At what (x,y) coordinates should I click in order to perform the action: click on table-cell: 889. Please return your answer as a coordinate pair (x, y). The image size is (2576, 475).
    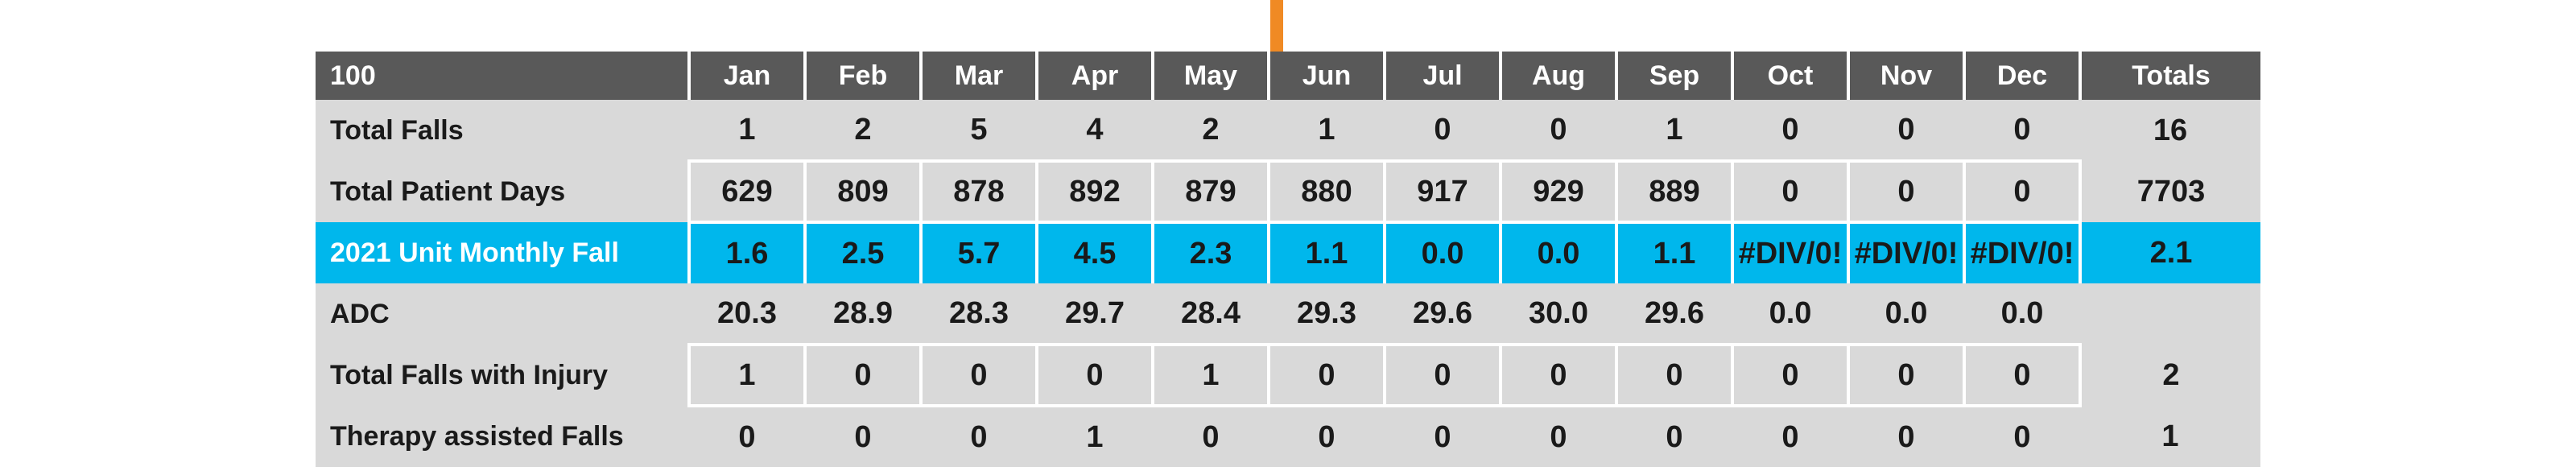
    Looking at the image, I should click on (1673, 192).